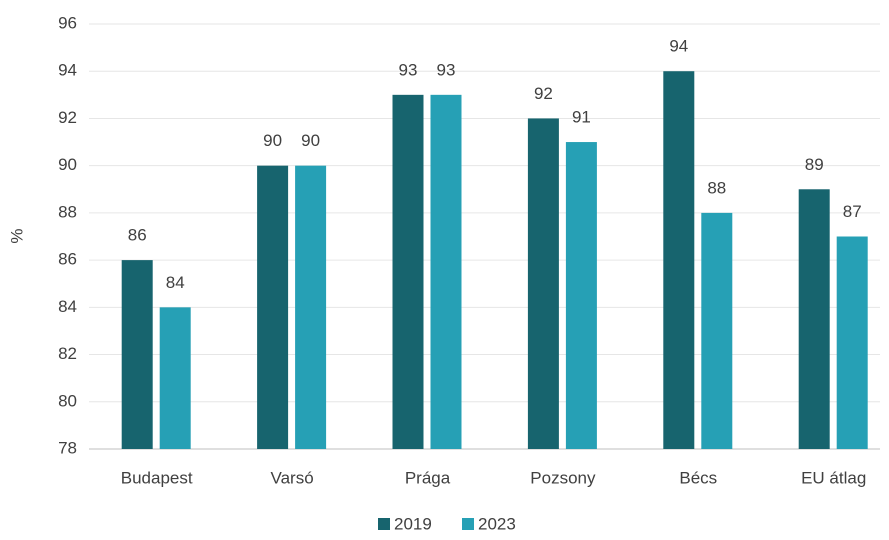  Describe the element at coordinates (16, 235) in the screenshot. I see `y-axis-label: %` at that location.